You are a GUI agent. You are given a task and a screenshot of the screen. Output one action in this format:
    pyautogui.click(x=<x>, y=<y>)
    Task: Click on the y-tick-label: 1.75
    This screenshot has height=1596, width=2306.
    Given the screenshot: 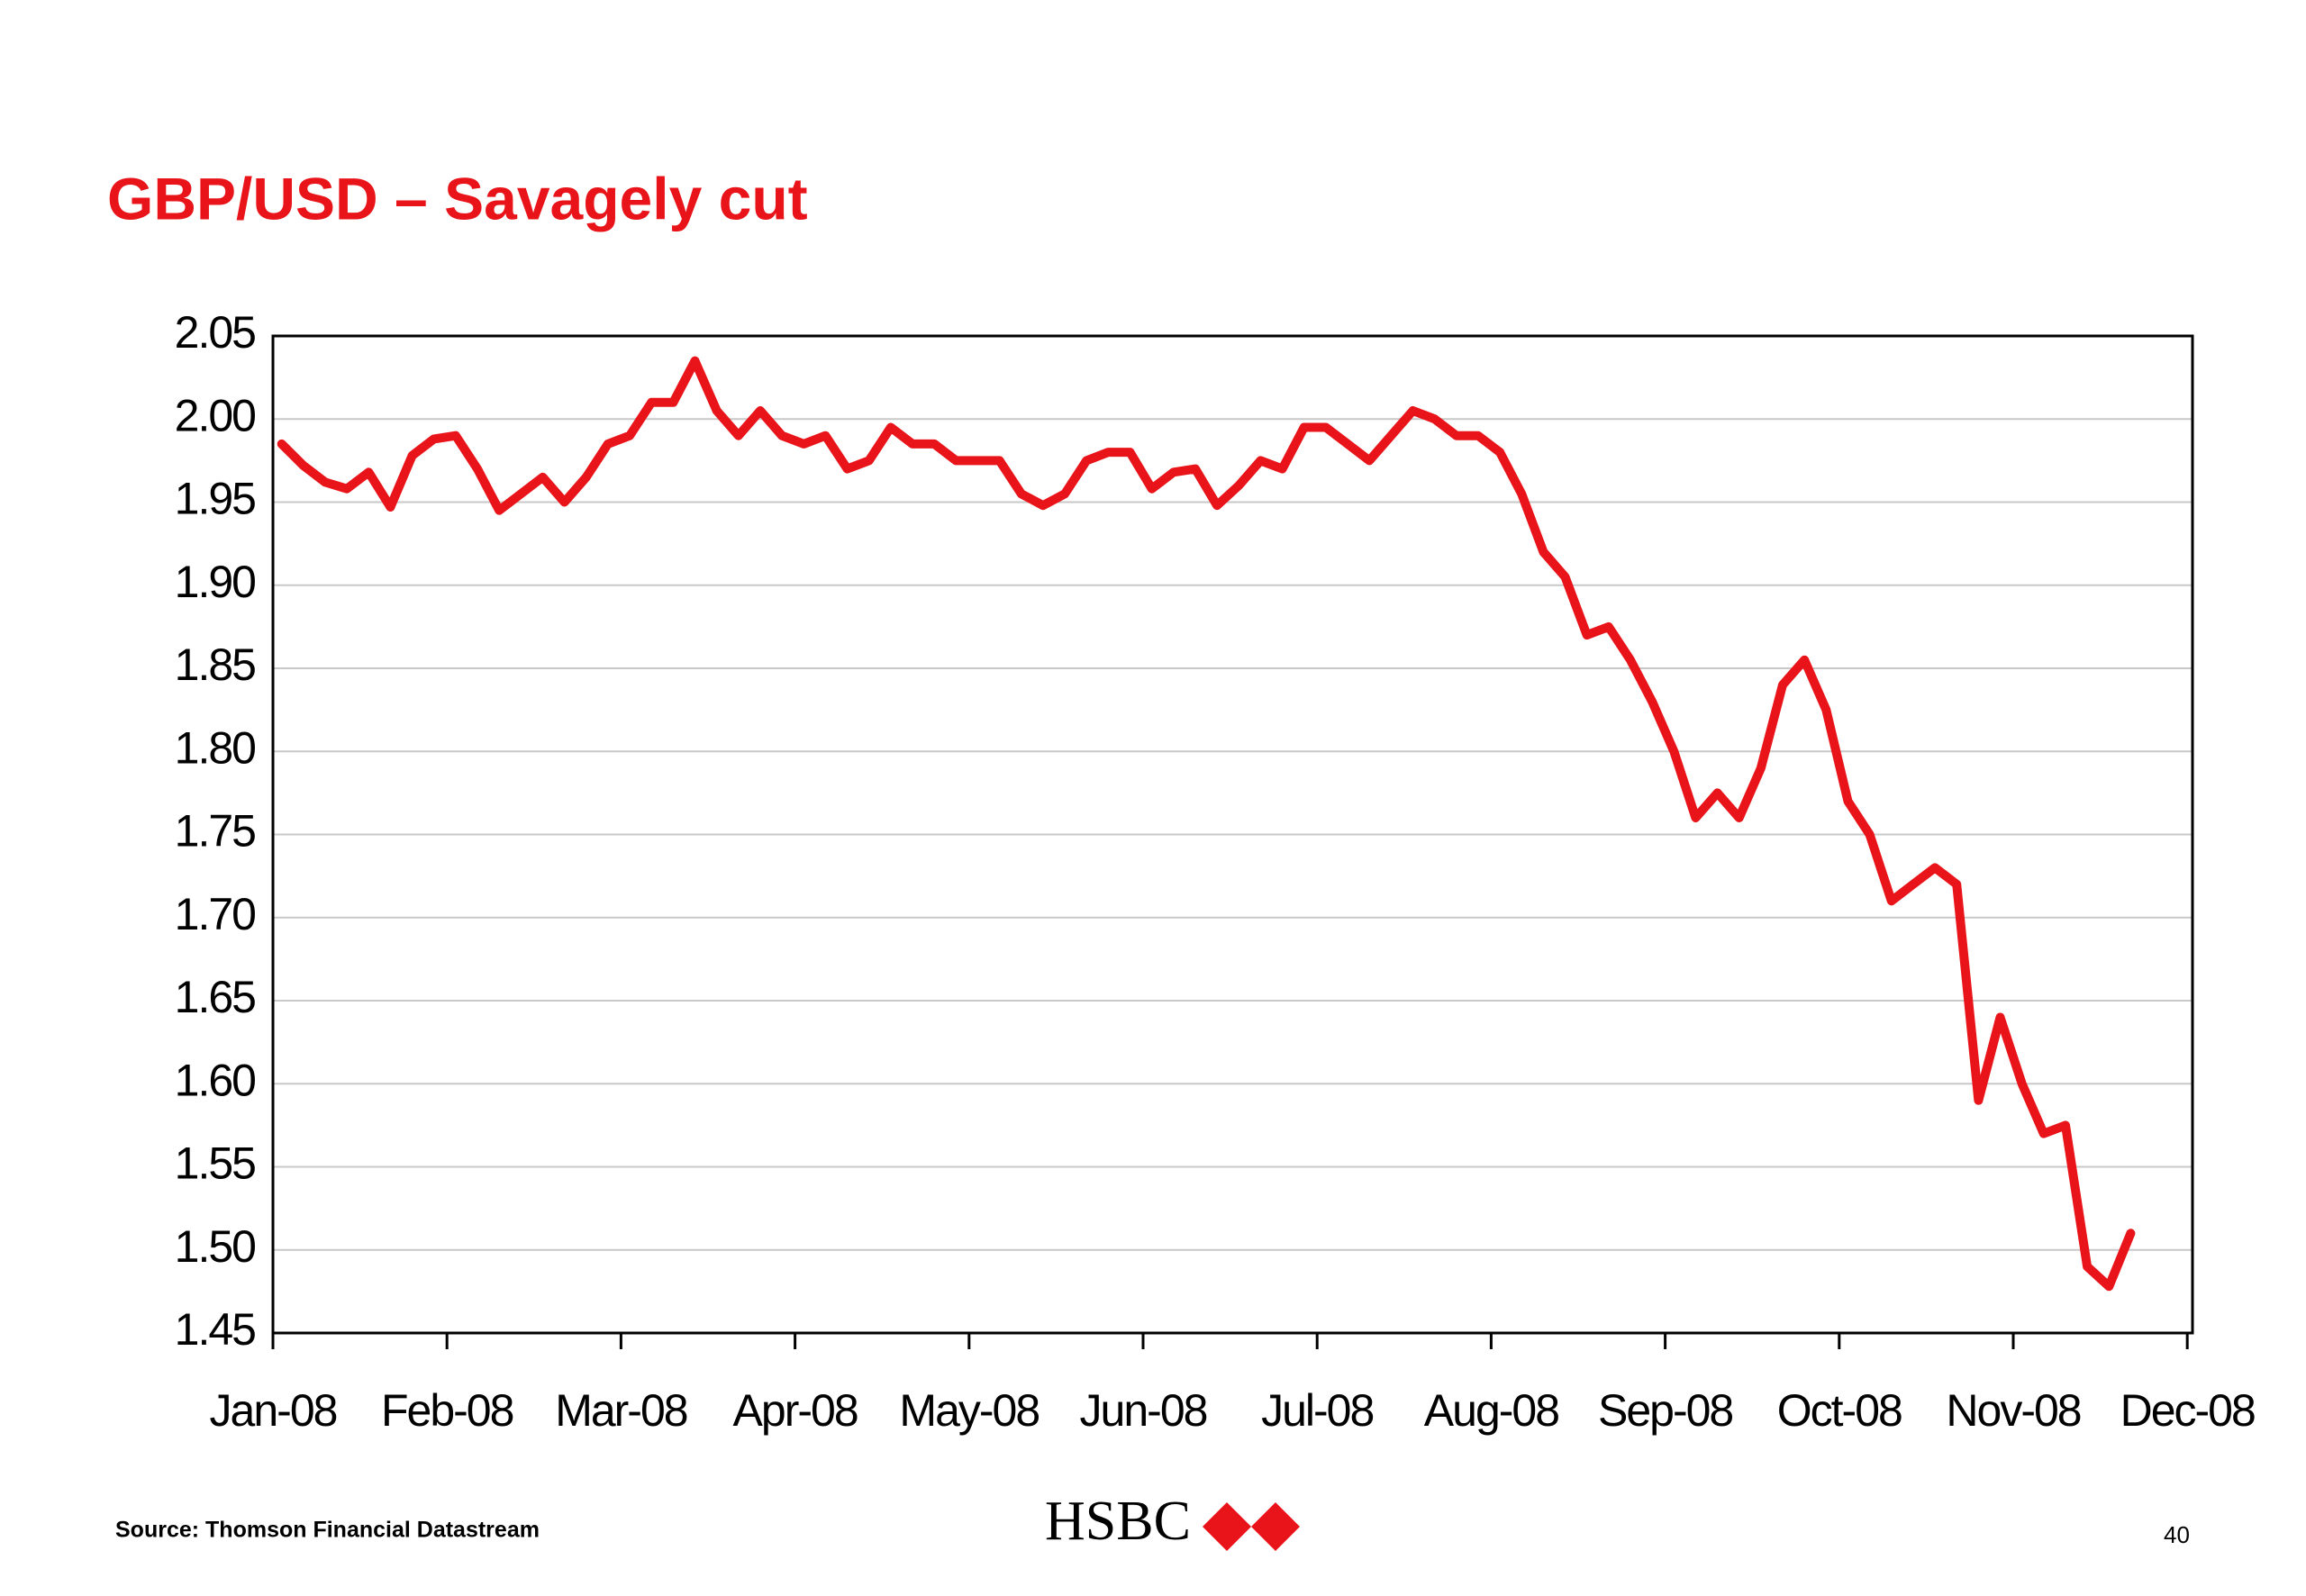 What is the action you would take?
    pyautogui.click(x=215, y=831)
    